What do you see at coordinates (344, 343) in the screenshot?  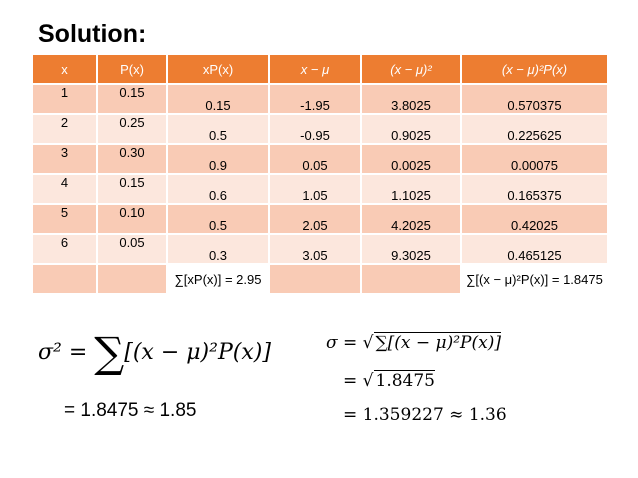 I see `sd-lhs: σ =` at bounding box center [344, 343].